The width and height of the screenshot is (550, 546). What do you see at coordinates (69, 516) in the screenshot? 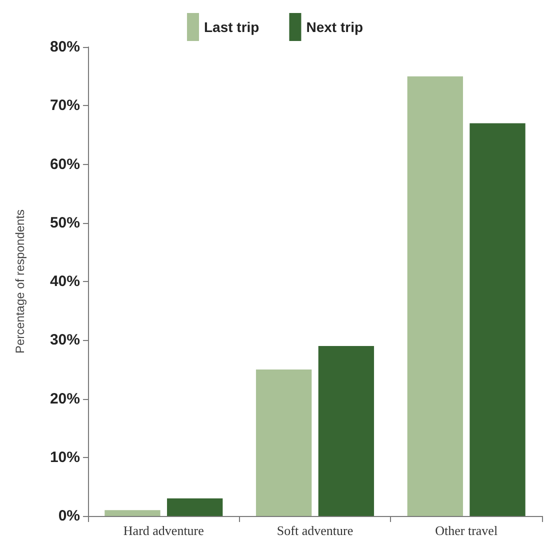
I see `y-tick-label: 0%` at bounding box center [69, 516].